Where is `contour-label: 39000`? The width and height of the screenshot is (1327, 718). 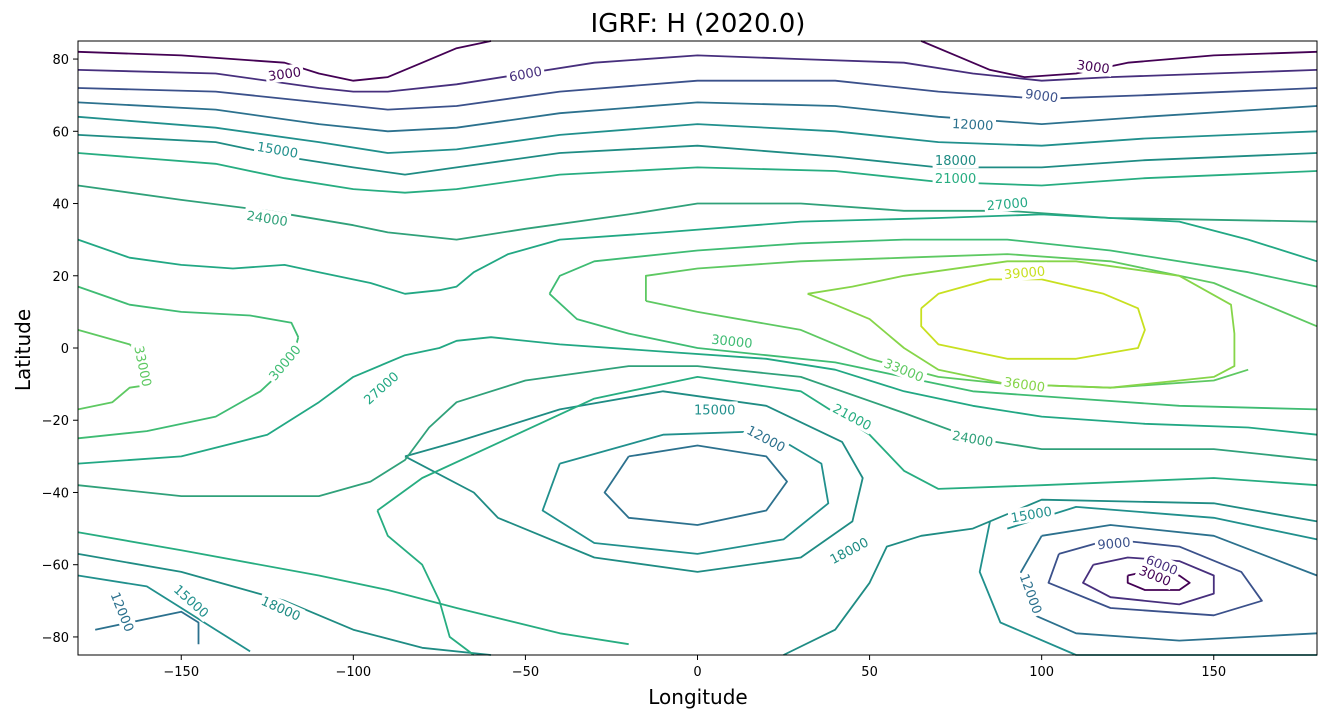
contour-label: 39000 is located at coordinates (1024, 273).